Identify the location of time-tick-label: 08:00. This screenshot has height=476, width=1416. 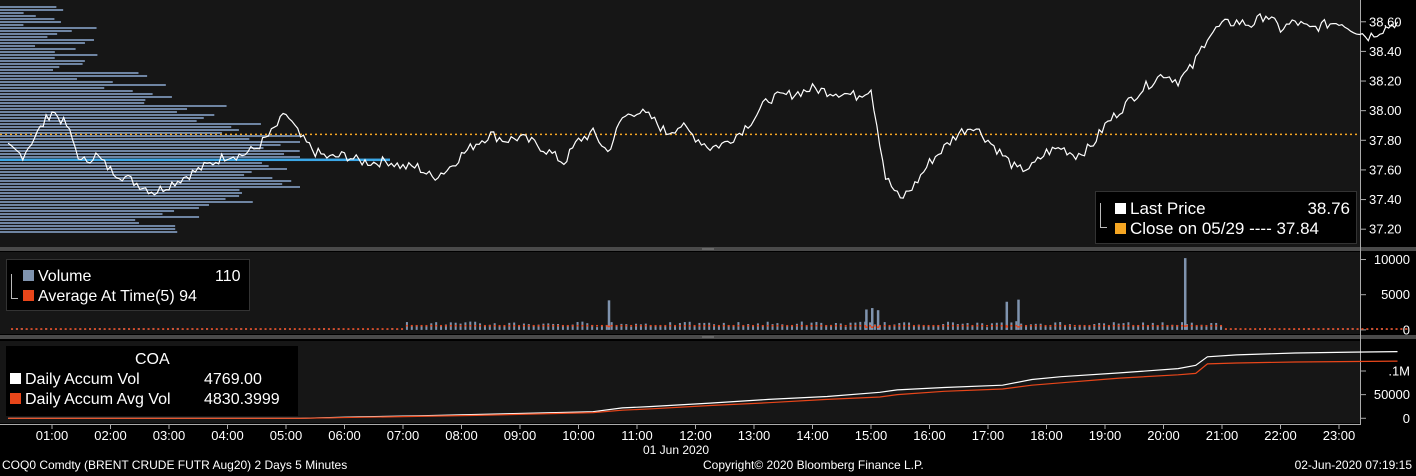
(461, 435).